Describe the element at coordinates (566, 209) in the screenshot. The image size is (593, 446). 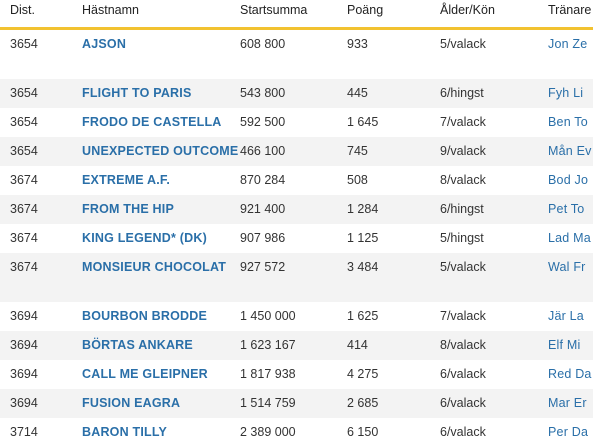
I see `trainer: Pet To` at that location.